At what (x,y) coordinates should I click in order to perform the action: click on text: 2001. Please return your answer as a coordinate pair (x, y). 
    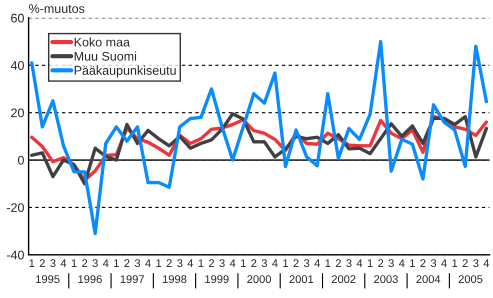
    Looking at the image, I should click on (302, 279).